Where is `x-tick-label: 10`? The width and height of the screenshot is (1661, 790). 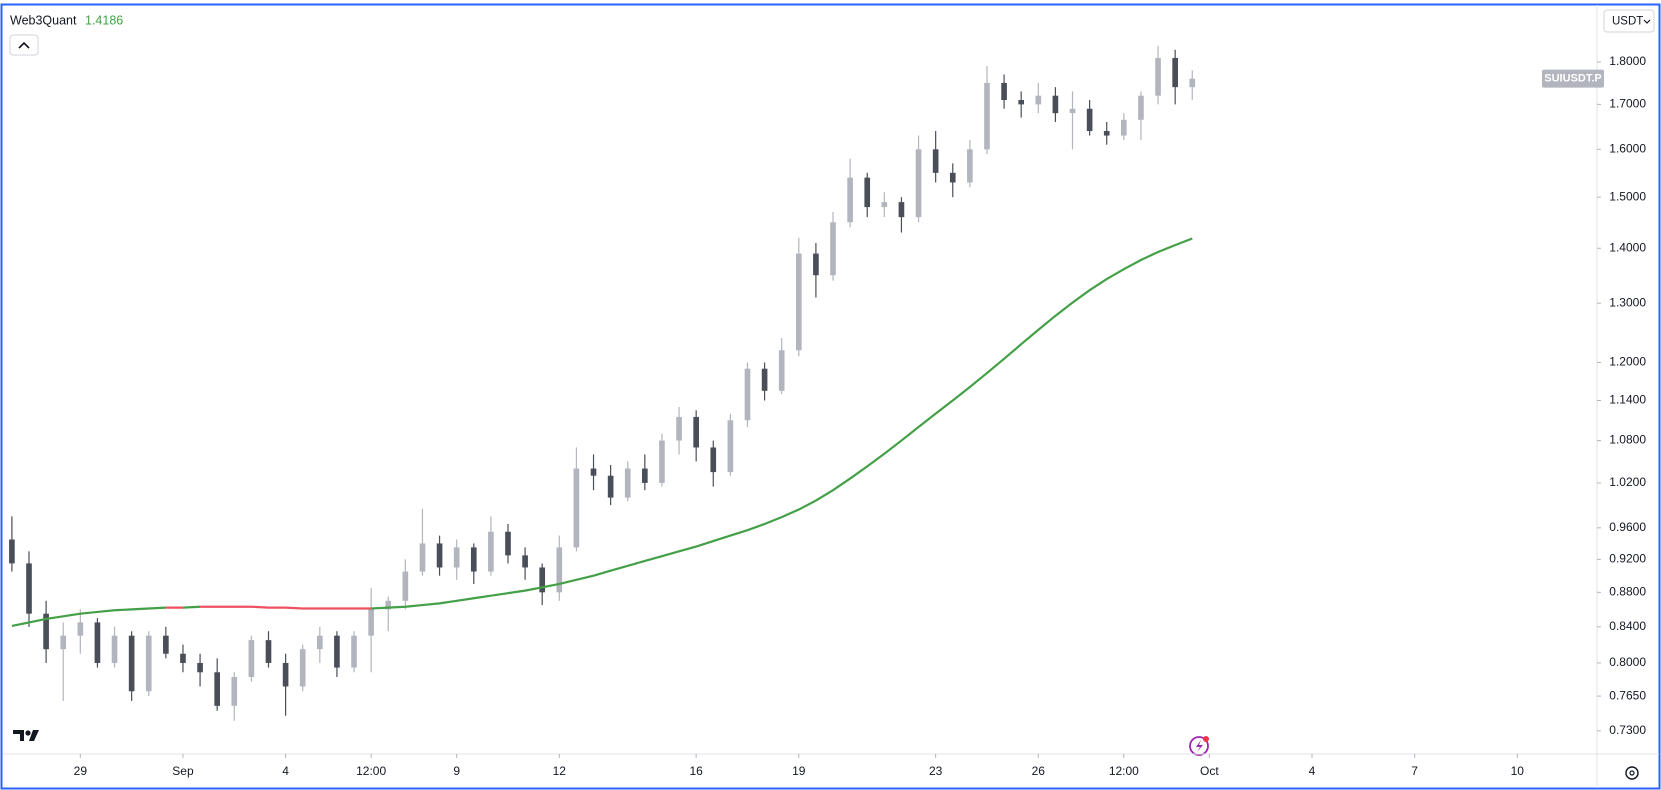
x-tick-label: 10 is located at coordinates (1518, 771).